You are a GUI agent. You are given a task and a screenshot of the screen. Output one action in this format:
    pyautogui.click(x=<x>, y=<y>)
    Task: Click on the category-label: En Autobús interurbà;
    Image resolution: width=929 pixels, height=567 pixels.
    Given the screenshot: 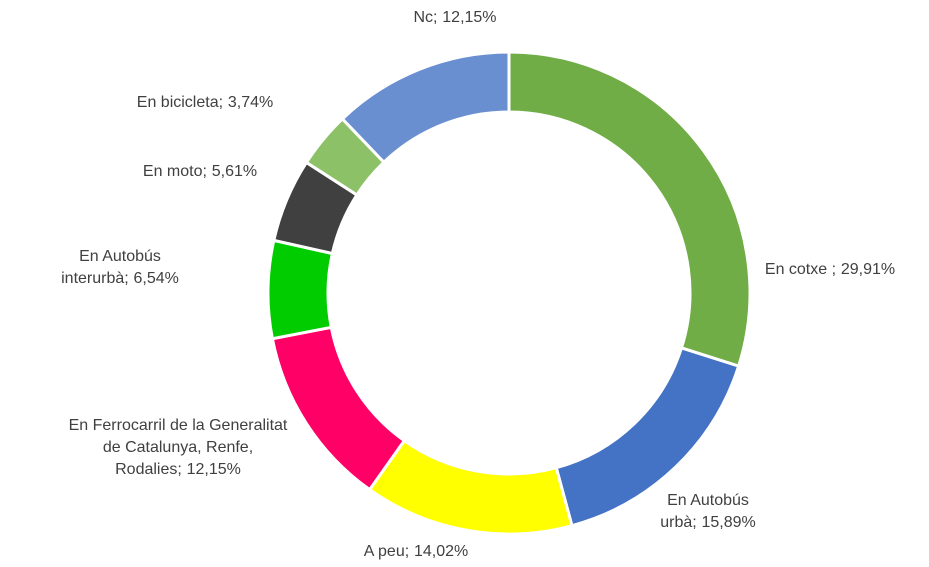 What is the action you would take?
    pyautogui.click(x=111, y=267)
    